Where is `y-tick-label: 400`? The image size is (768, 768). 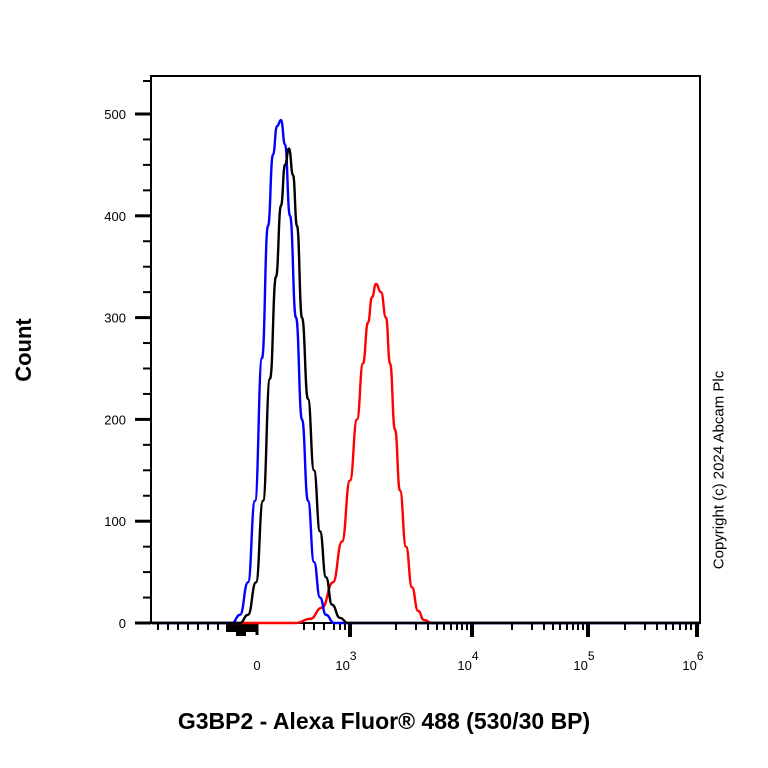
y-tick-label: 400 is located at coordinates (115, 216).